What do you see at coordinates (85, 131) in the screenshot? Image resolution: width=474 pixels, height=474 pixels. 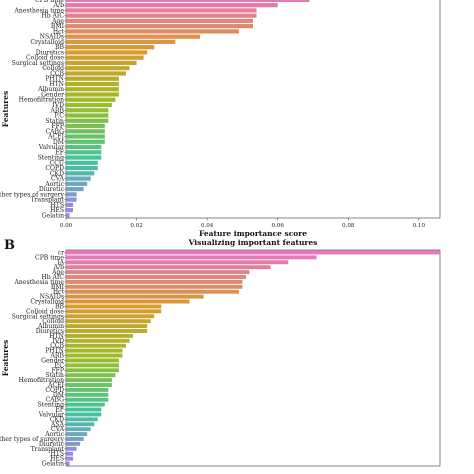 I see `bar-cabg` at bounding box center [85, 131].